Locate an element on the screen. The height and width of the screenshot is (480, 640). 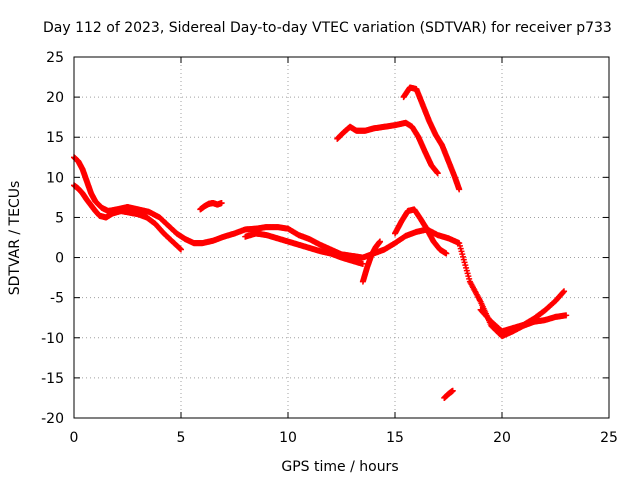
series-late-band is located at coordinates (522, 311).